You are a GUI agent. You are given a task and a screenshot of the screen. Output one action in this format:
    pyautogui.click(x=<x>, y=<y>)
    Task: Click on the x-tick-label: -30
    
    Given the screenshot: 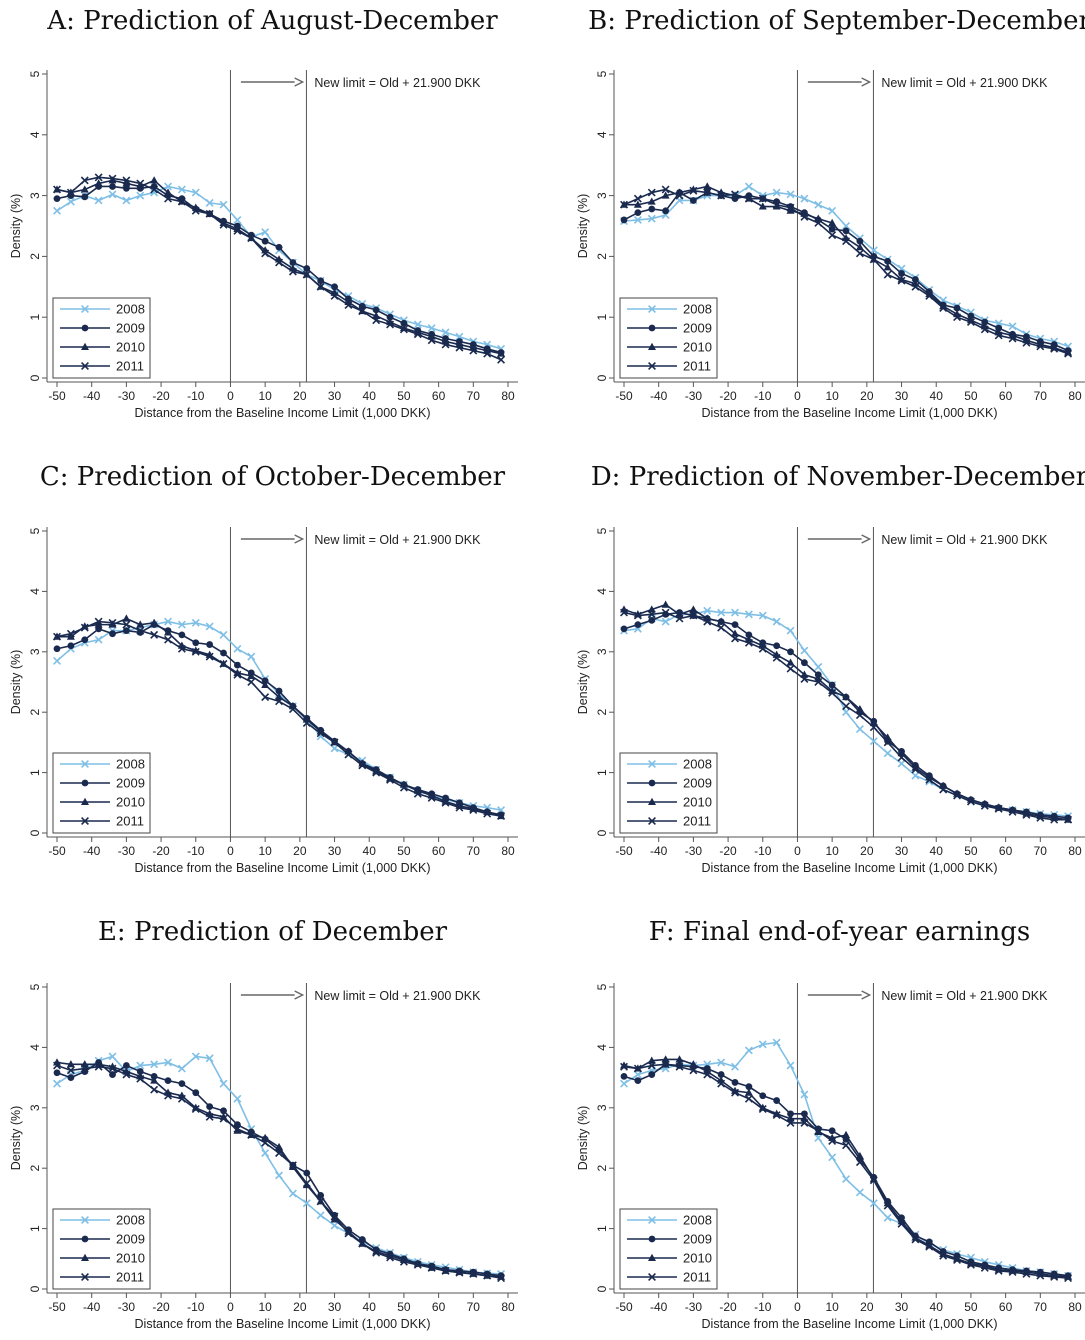 What is the action you would take?
    pyautogui.click(x=127, y=1307)
    